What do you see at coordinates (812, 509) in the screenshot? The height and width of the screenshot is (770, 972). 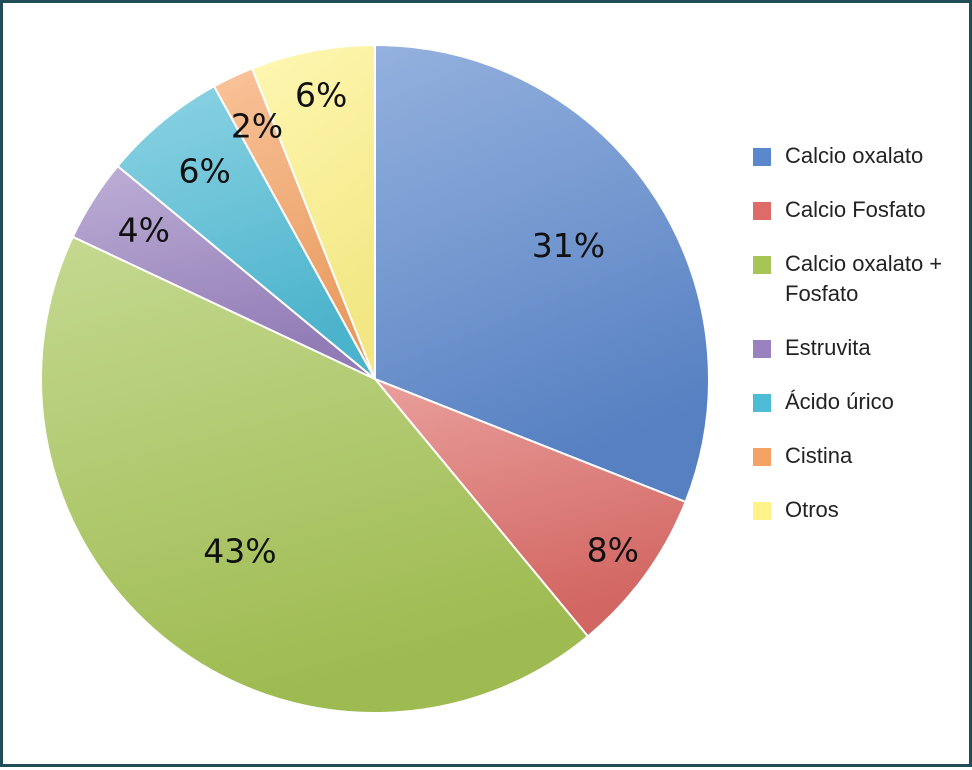 I see `legend-label-7: Otros` at bounding box center [812, 509].